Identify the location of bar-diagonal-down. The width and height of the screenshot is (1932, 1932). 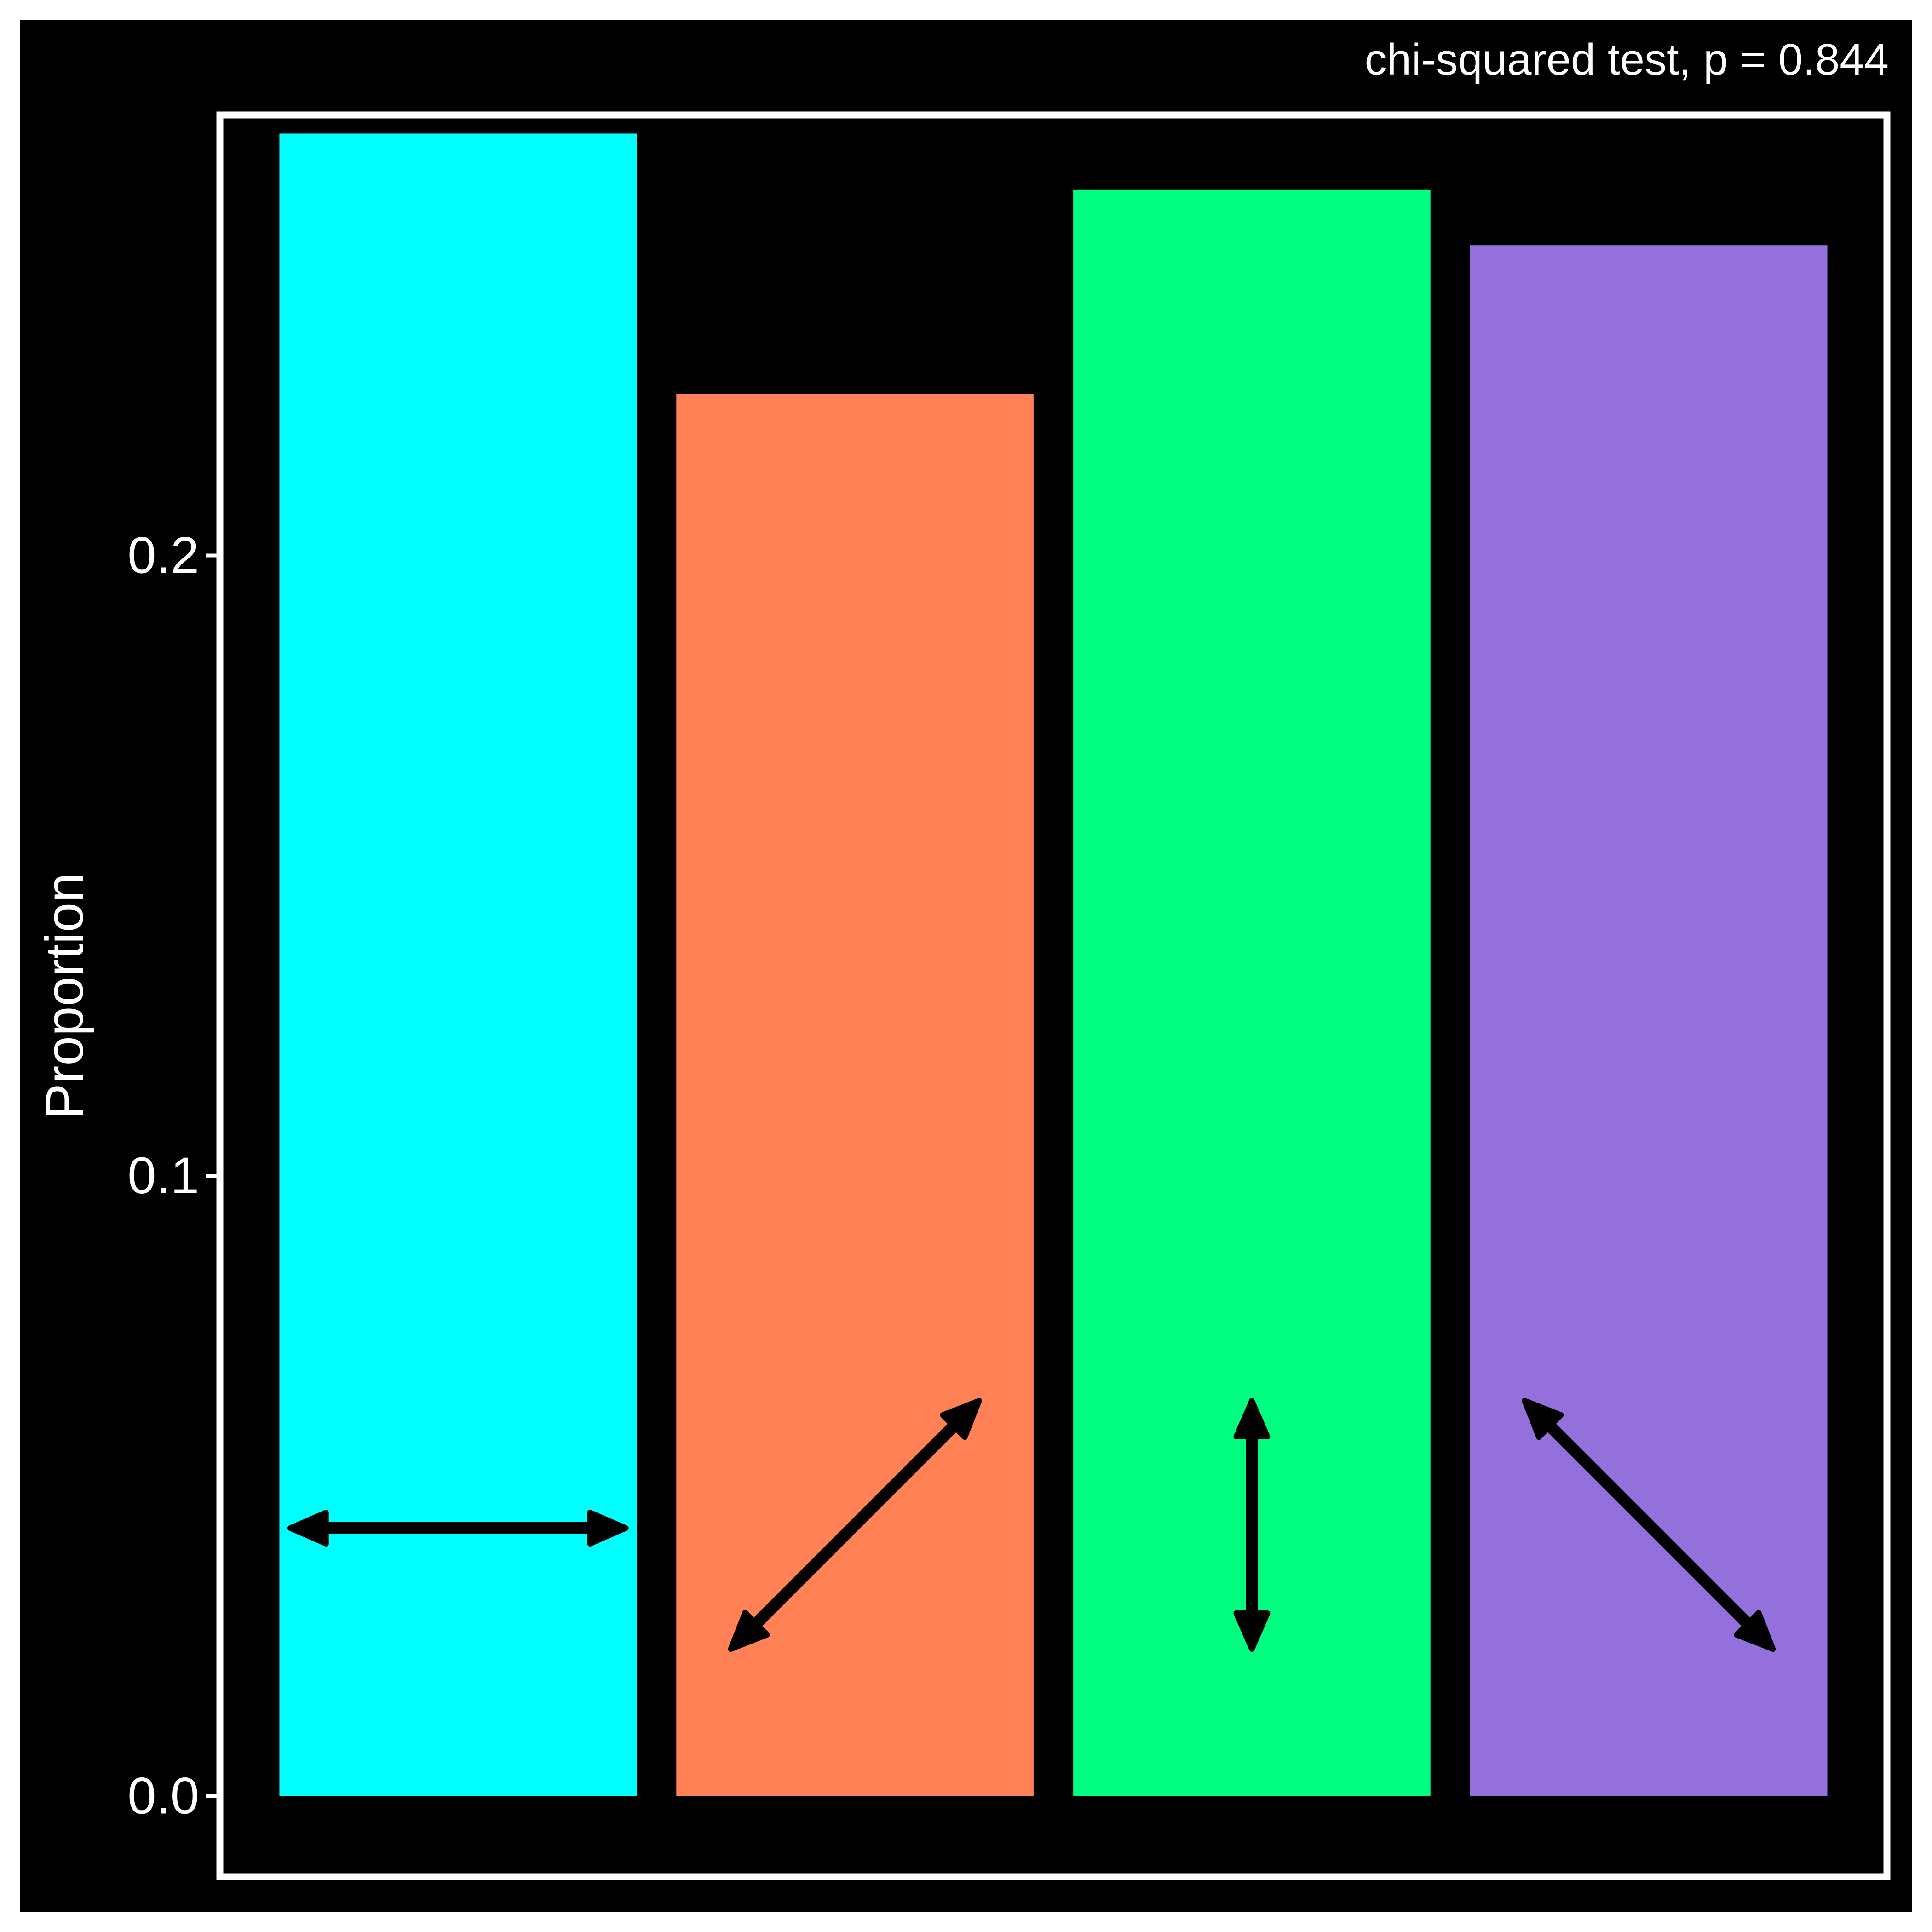
(1649, 1020).